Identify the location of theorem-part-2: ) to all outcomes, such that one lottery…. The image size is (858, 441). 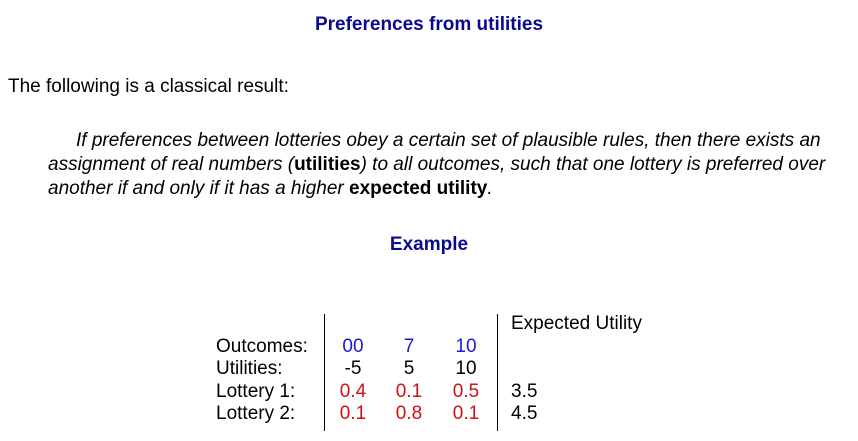
(437, 176).